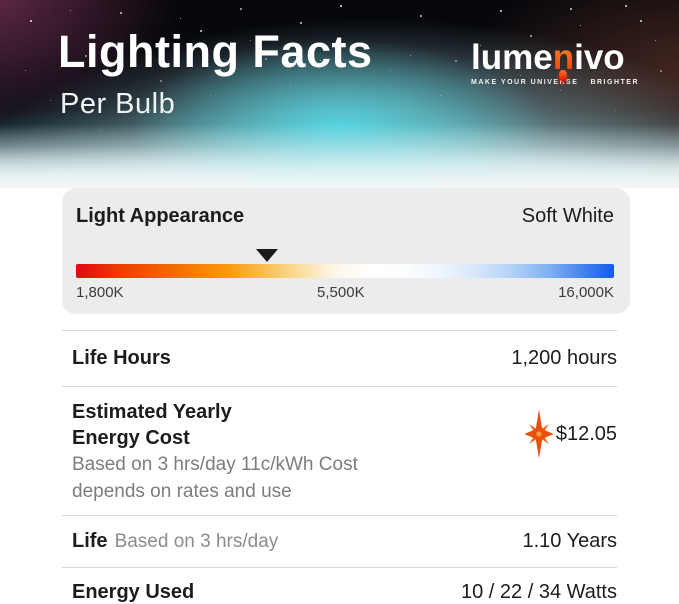 The width and height of the screenshot is (679, 604). Describe the element at coordinates (339, 358) in the screenshot. I see `life-hours-row: Life Hours 1,200 hours` at that location.